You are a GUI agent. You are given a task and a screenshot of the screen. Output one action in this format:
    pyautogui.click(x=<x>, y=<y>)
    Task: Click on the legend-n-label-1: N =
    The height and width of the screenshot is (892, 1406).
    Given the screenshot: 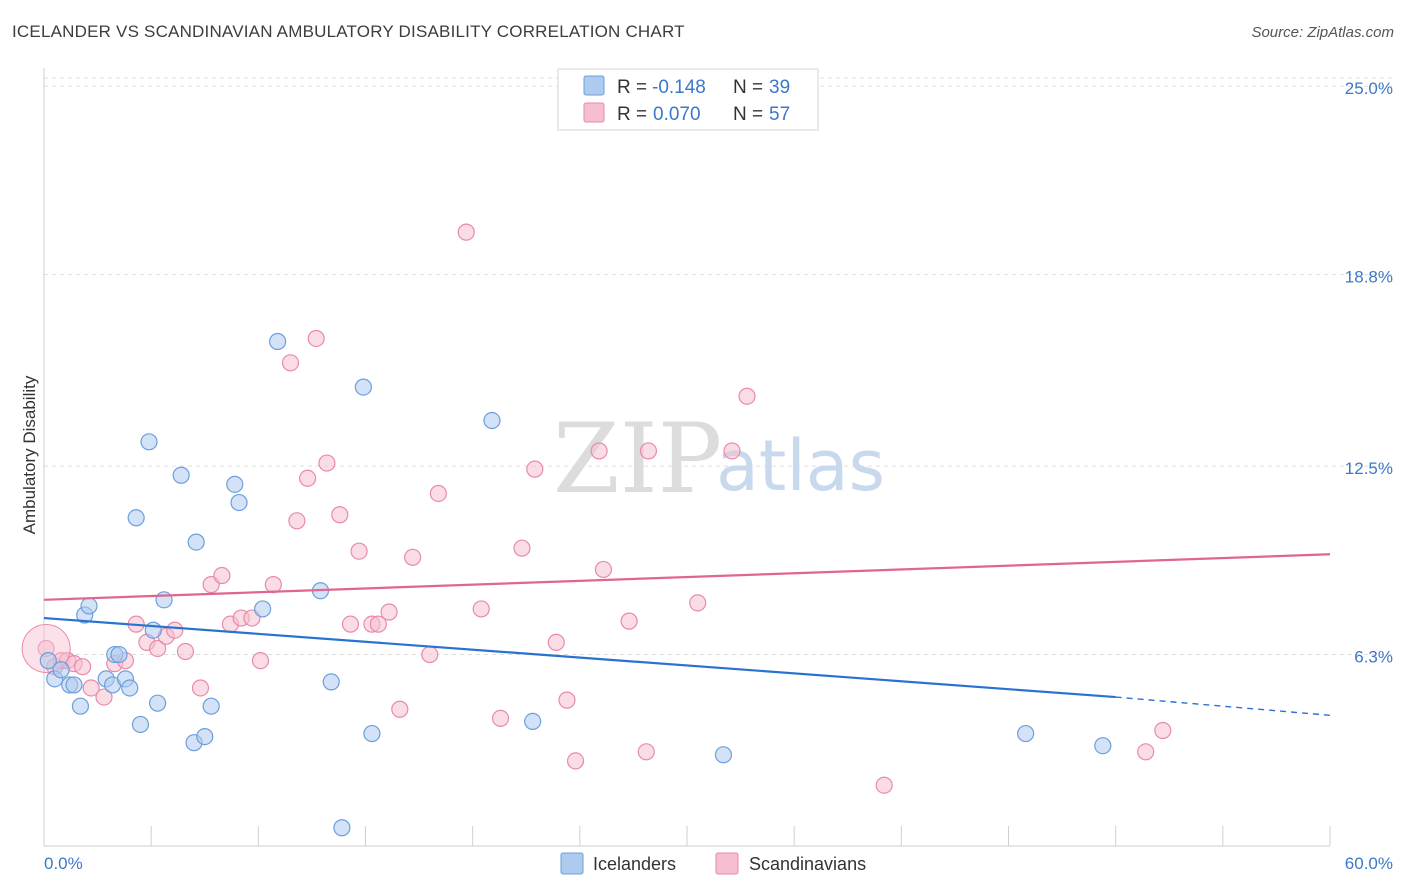 What is the action you would take?
    pyautogui.click(x=748, y=114)
    